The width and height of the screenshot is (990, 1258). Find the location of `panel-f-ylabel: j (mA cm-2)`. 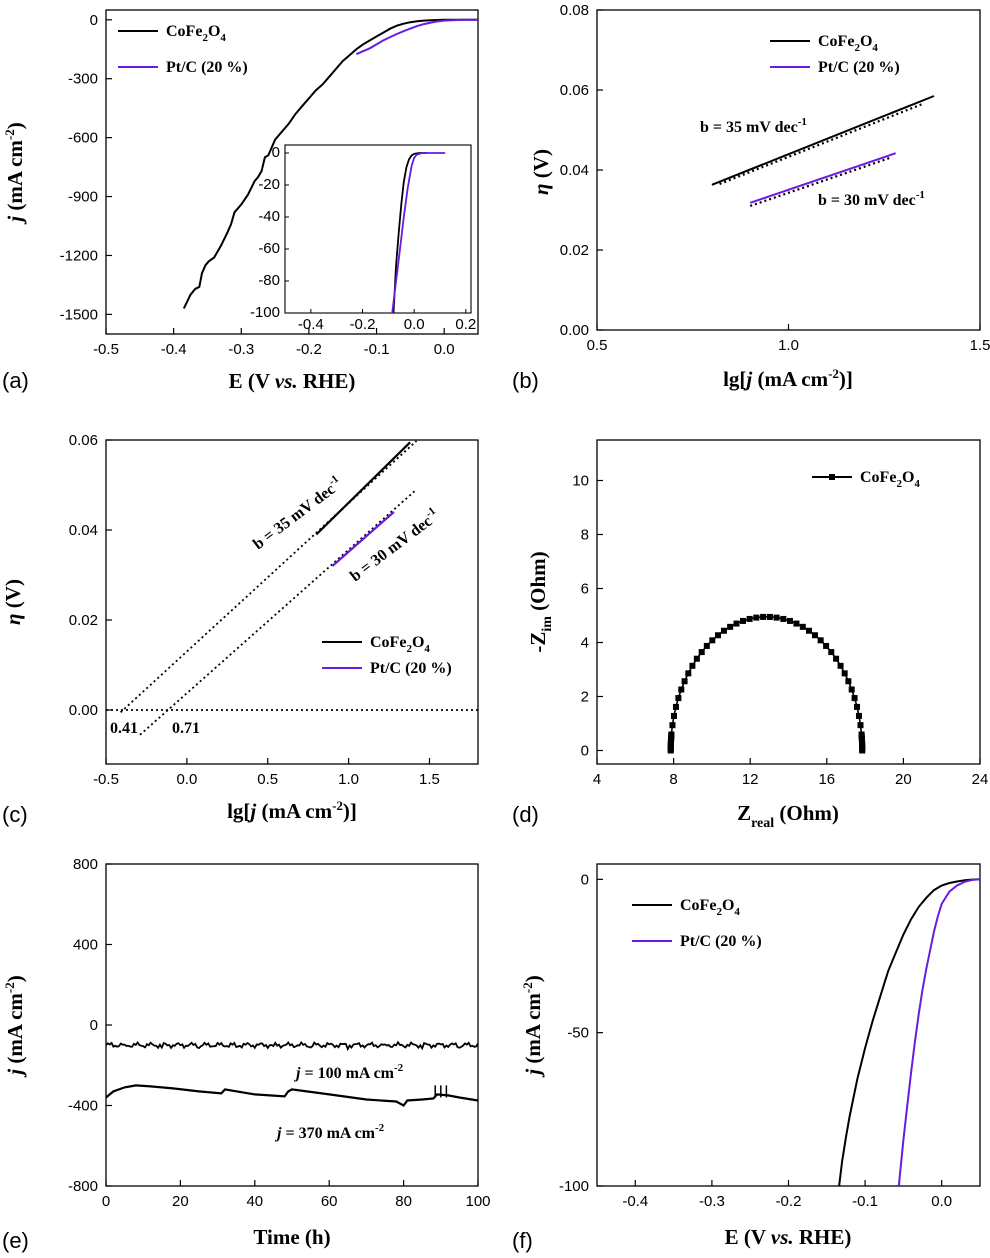

panel-f-ylabel: j (mA cm-2) is located at coordinates (532, 1026).